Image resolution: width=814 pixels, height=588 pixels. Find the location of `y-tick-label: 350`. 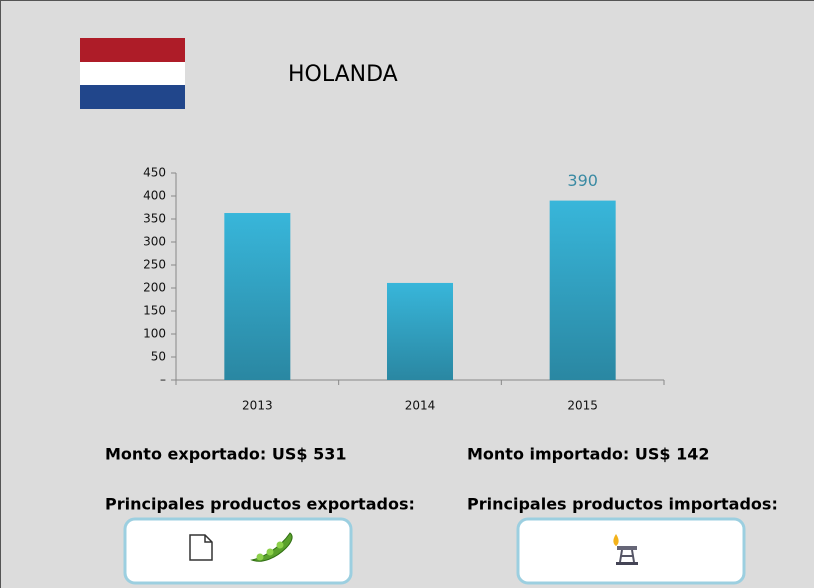

y-tick-label: 350 is located at coordinates (154, 219).